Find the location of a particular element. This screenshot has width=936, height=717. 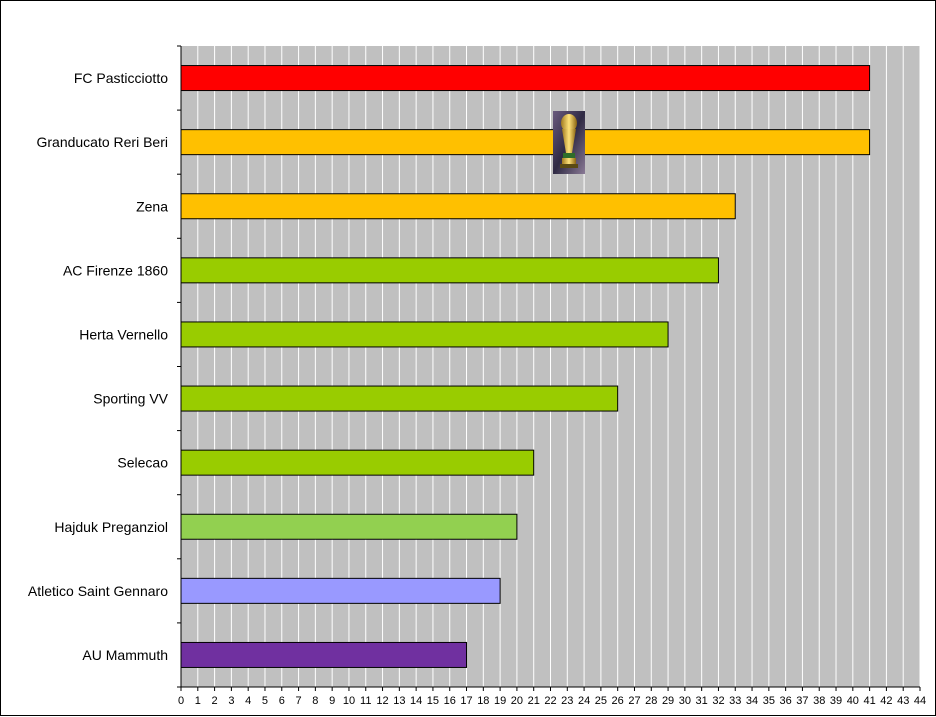

x-tick-label: 11 is located at coordinates (365, 701).